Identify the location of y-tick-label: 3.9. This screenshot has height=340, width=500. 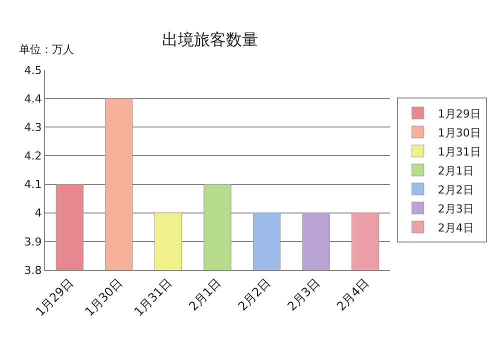
(33, 241).